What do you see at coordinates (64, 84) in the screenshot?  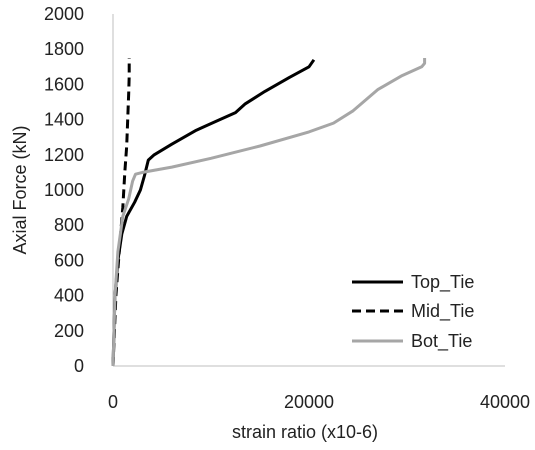 I see `y-tick-label: 1600` at bounding box center [64, 84].